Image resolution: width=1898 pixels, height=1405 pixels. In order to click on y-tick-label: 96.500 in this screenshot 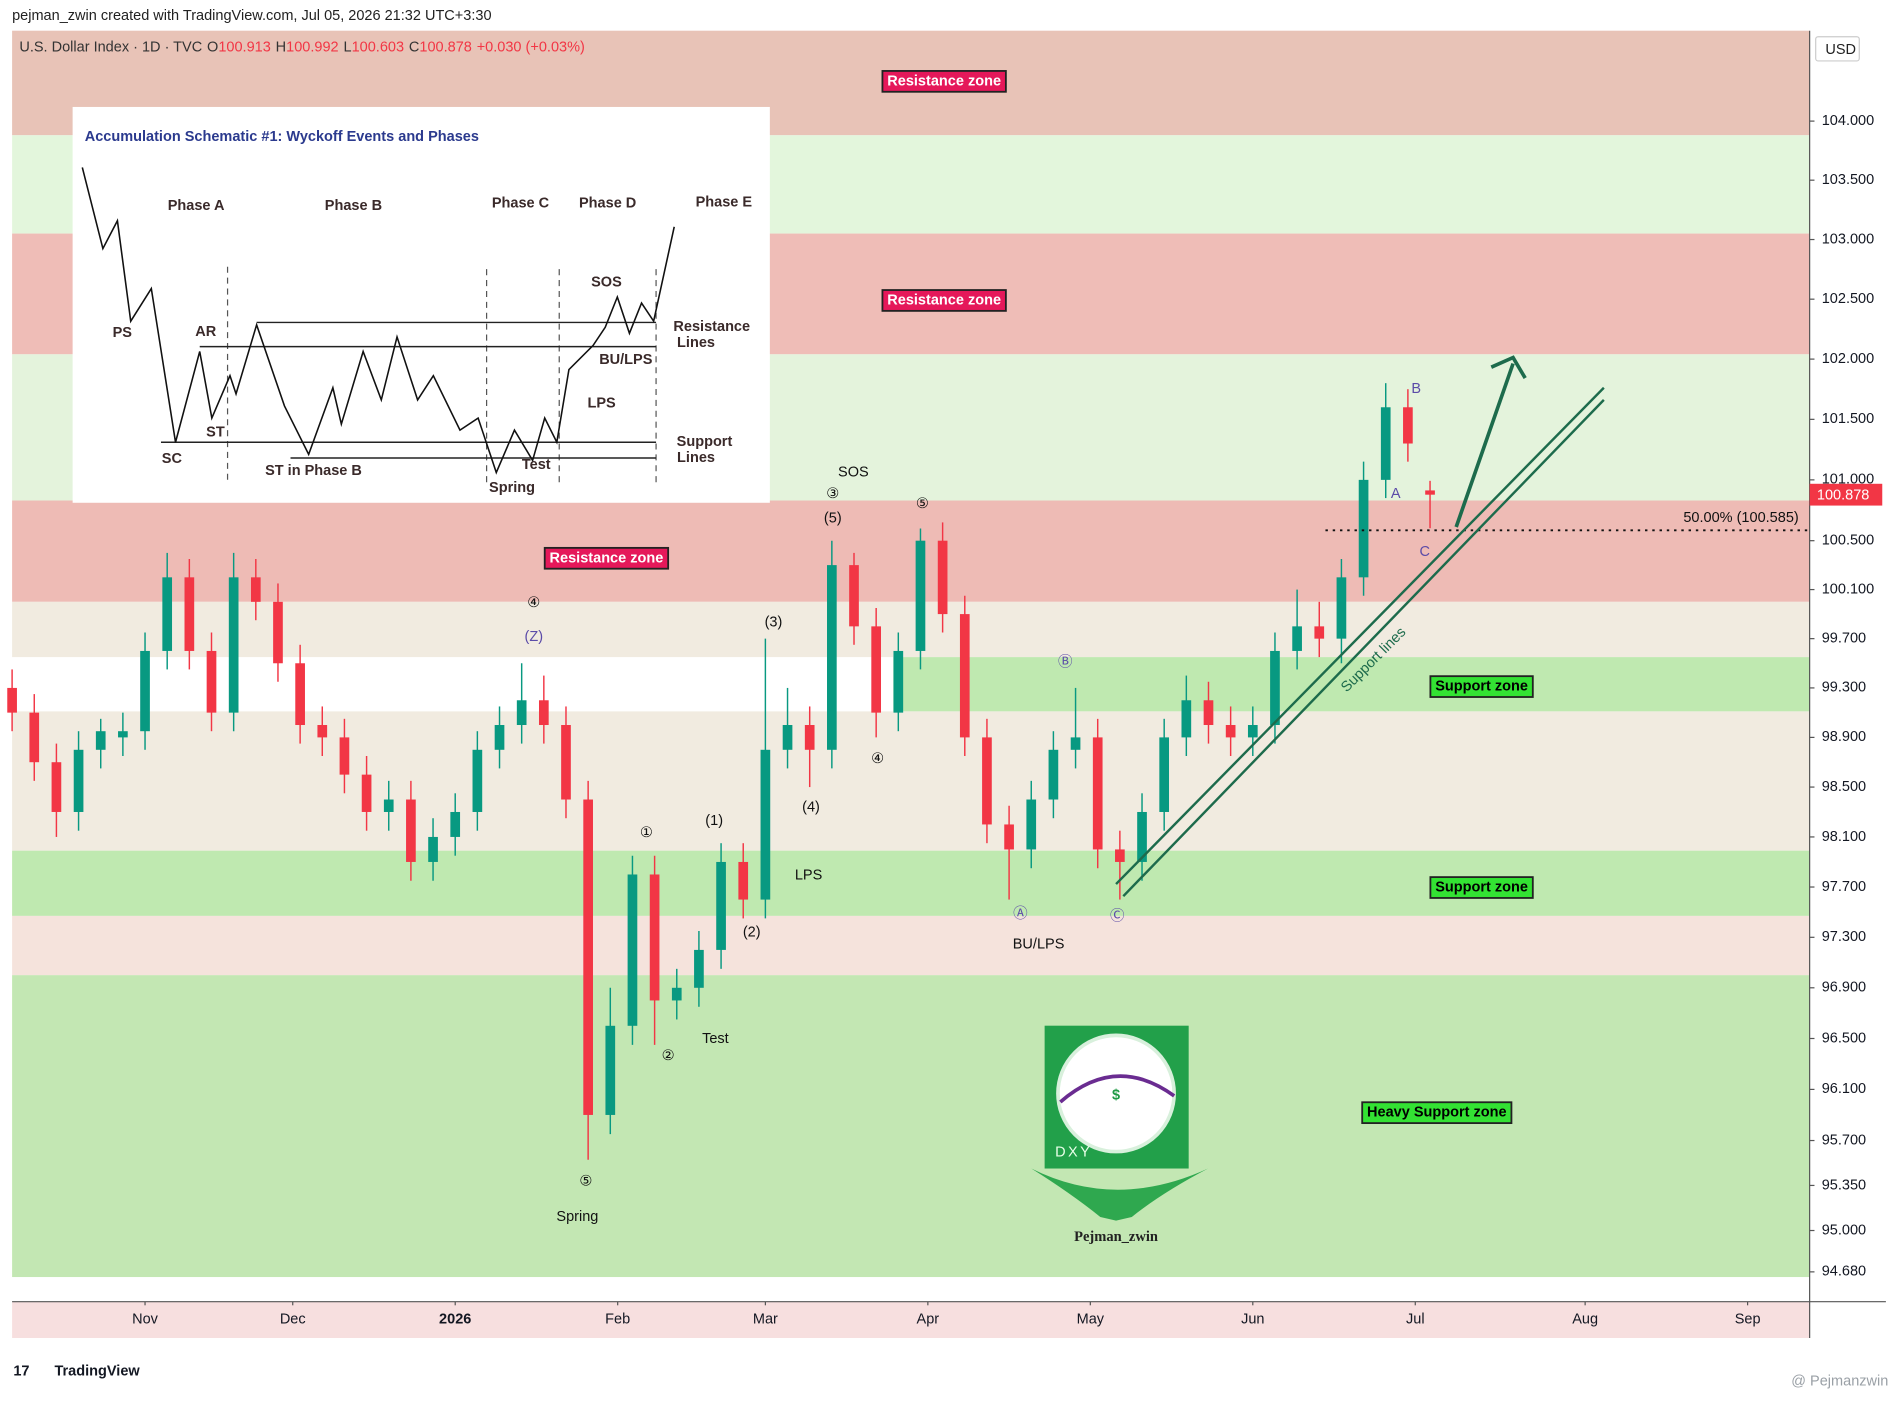, I will do `click(1844, 1038)`.